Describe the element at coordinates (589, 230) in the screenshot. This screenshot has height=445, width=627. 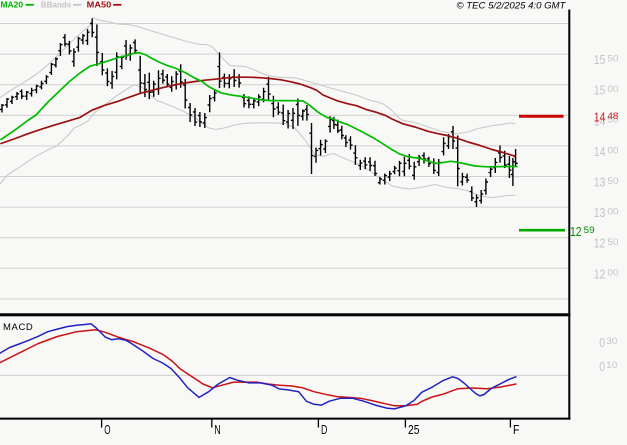
I see `svg-text: 59` at that location.